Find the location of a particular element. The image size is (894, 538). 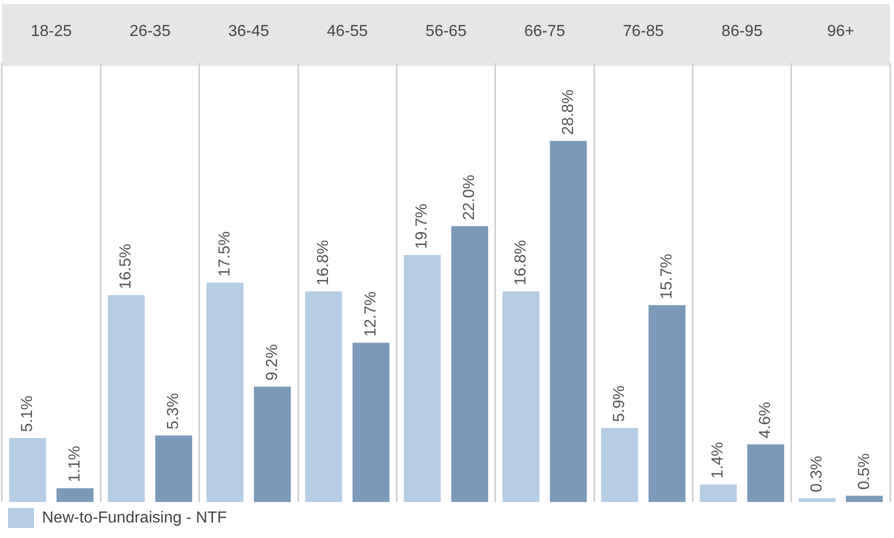

x-tick-label: 18-25 is located at coordinates (51, 31).